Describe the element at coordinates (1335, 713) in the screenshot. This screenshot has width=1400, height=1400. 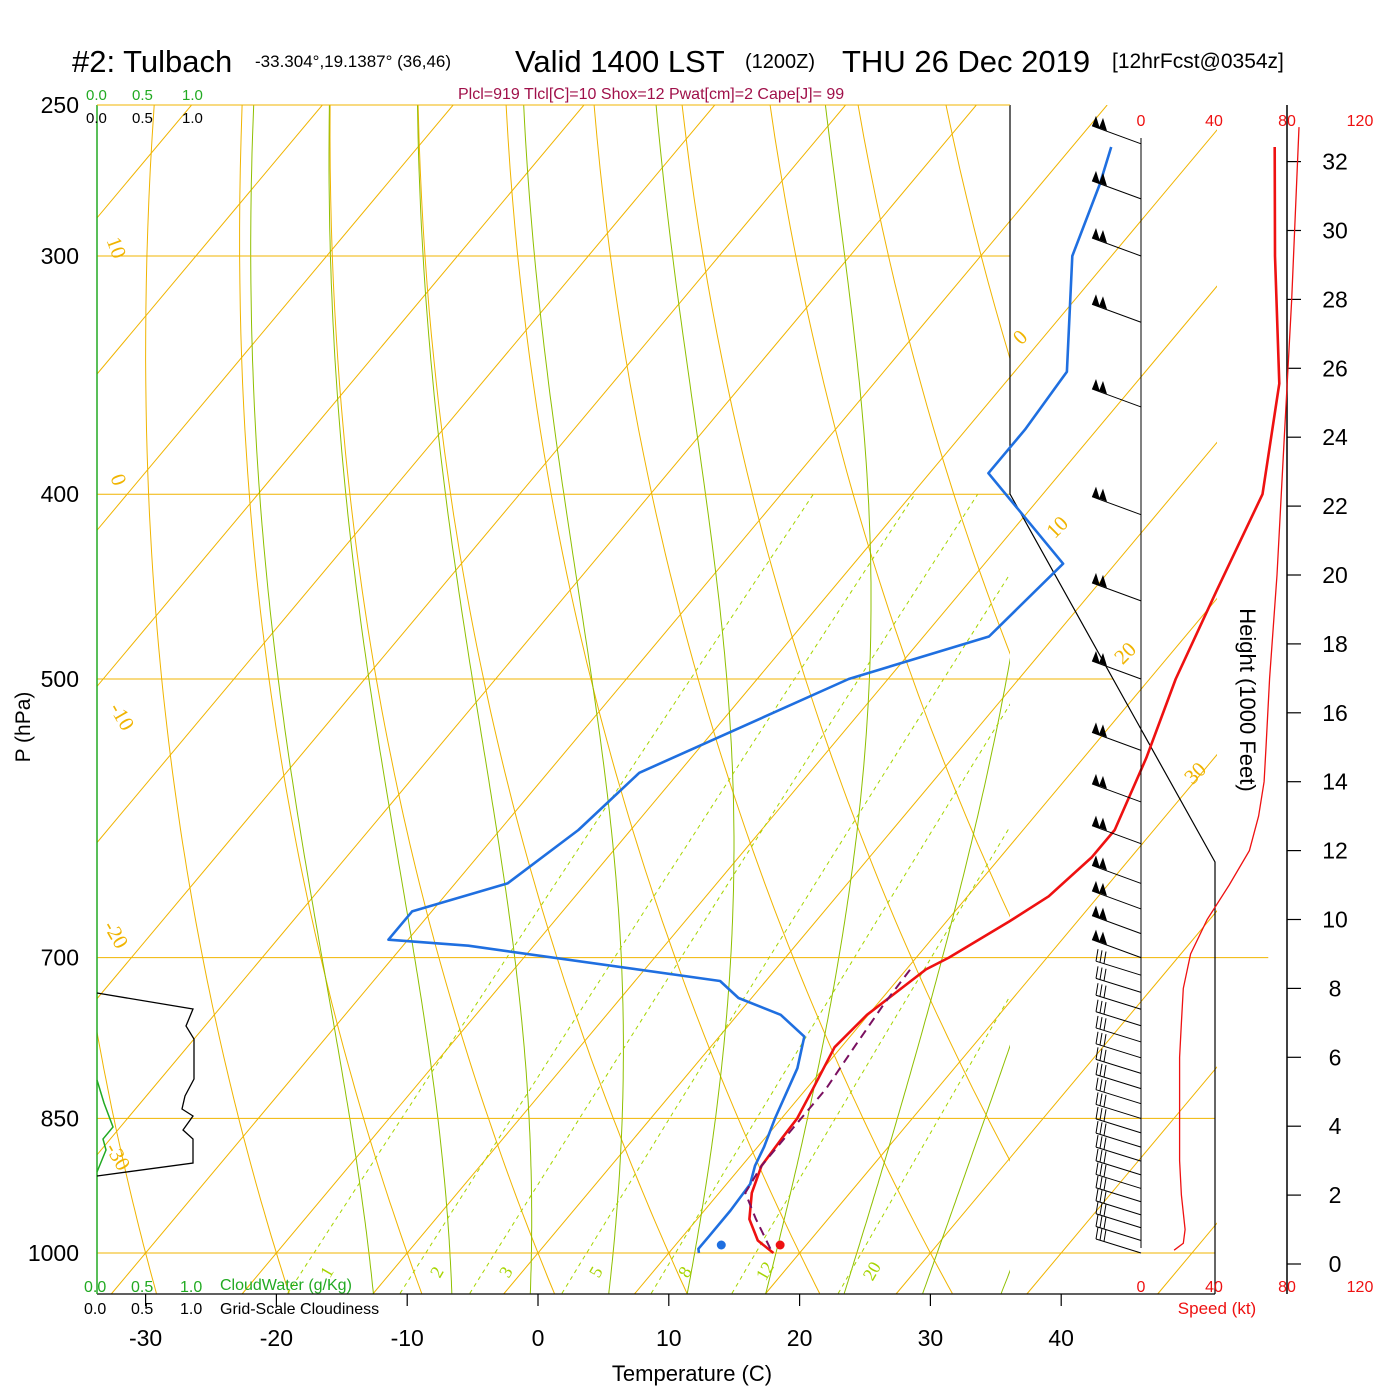
I see `height-tick-label: 16` at that location.